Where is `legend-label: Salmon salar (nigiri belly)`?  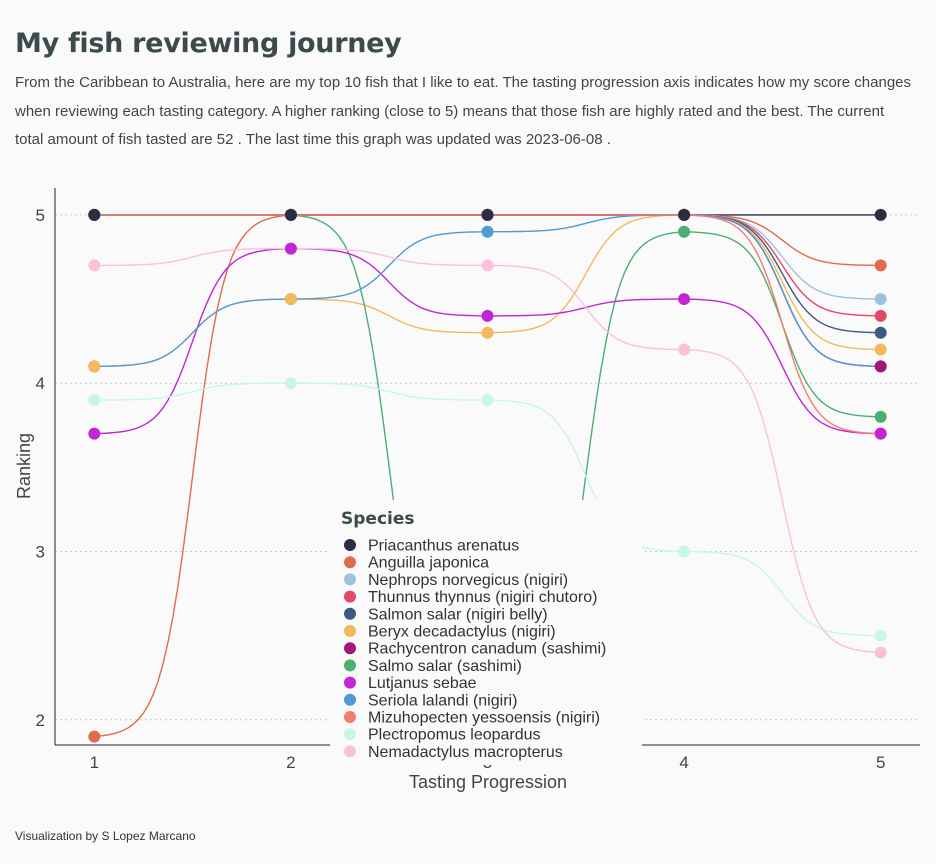
legend-label: Salmon salar (nigiri belly) is located at coordinates (458, 614).